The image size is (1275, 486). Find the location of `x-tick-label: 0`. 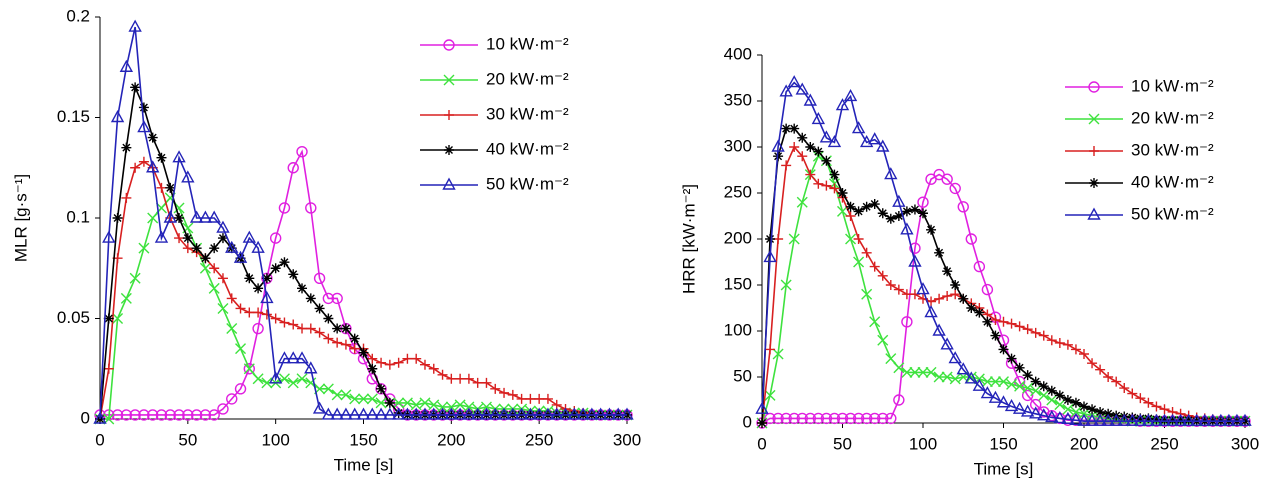

x-tick-label: 0 is located at coordinates (761, 443).